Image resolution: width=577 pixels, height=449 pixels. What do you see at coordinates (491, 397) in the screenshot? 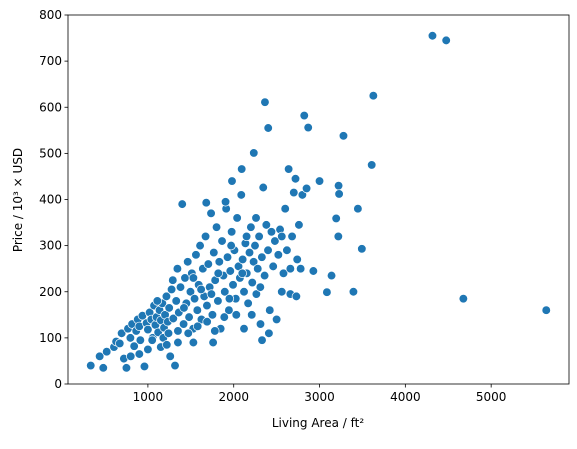
I see `x-tick-label: 5000` at bounding box center [491, 397].